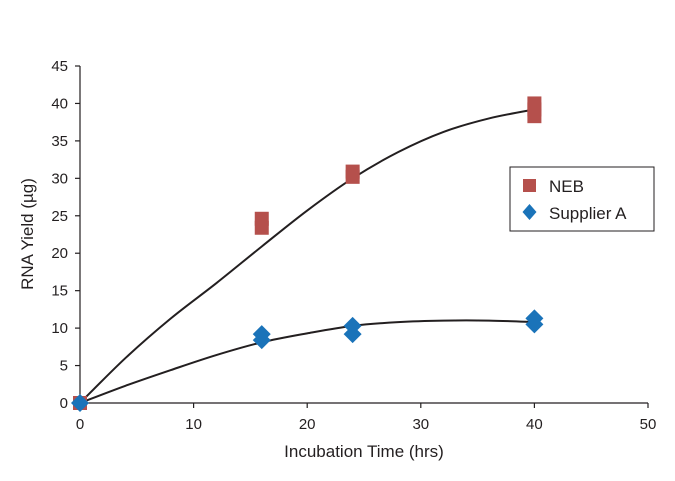 This screenshot has width=675, height=481. What do you see at coordinates (59, 328) in the screenshot?
I see `y-tick-label: 10` at bounding box center [59, 328].